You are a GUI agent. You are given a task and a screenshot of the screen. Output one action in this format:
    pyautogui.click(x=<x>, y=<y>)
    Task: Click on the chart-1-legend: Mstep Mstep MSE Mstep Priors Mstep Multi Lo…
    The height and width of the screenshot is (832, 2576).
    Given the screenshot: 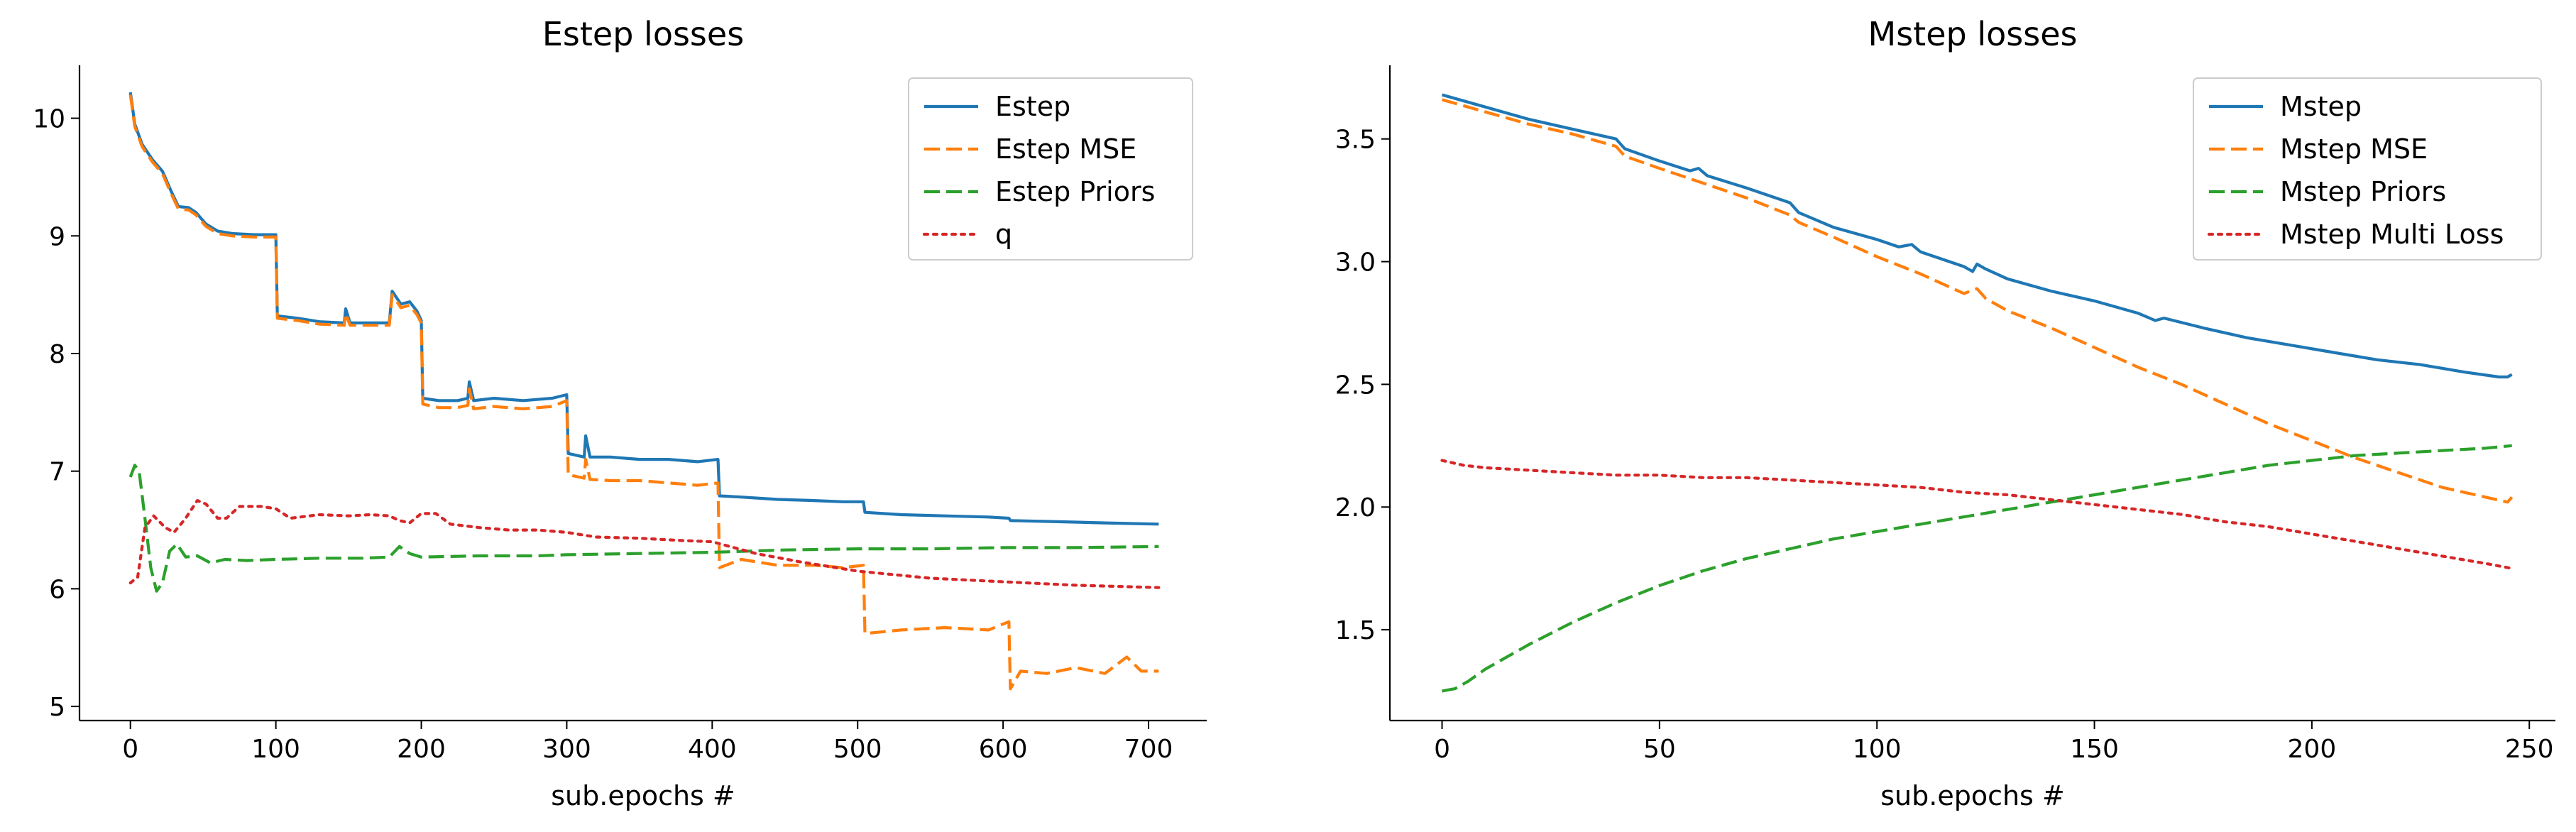 What is the action you would take?
    pyautogui.click(x=2367, y=169)
    